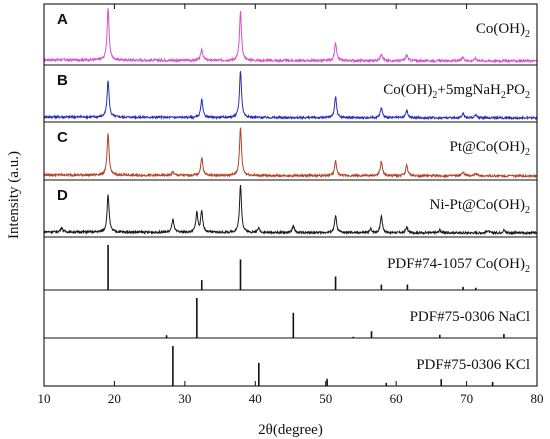  What do you see at coordinates (347, 318) in the screenshot?
I see `panel-6: PDF#75-0306 NaCl` at bounding box center [347, 318].